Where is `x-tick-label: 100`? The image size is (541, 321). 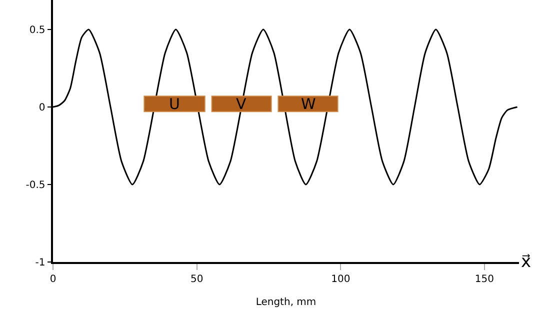 x-tick-label: 100 is located at coordinates (340, 279).